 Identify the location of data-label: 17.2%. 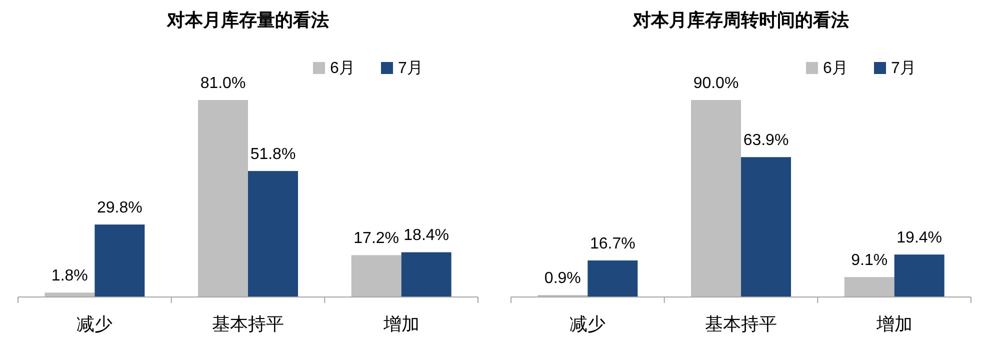
(377, 239).